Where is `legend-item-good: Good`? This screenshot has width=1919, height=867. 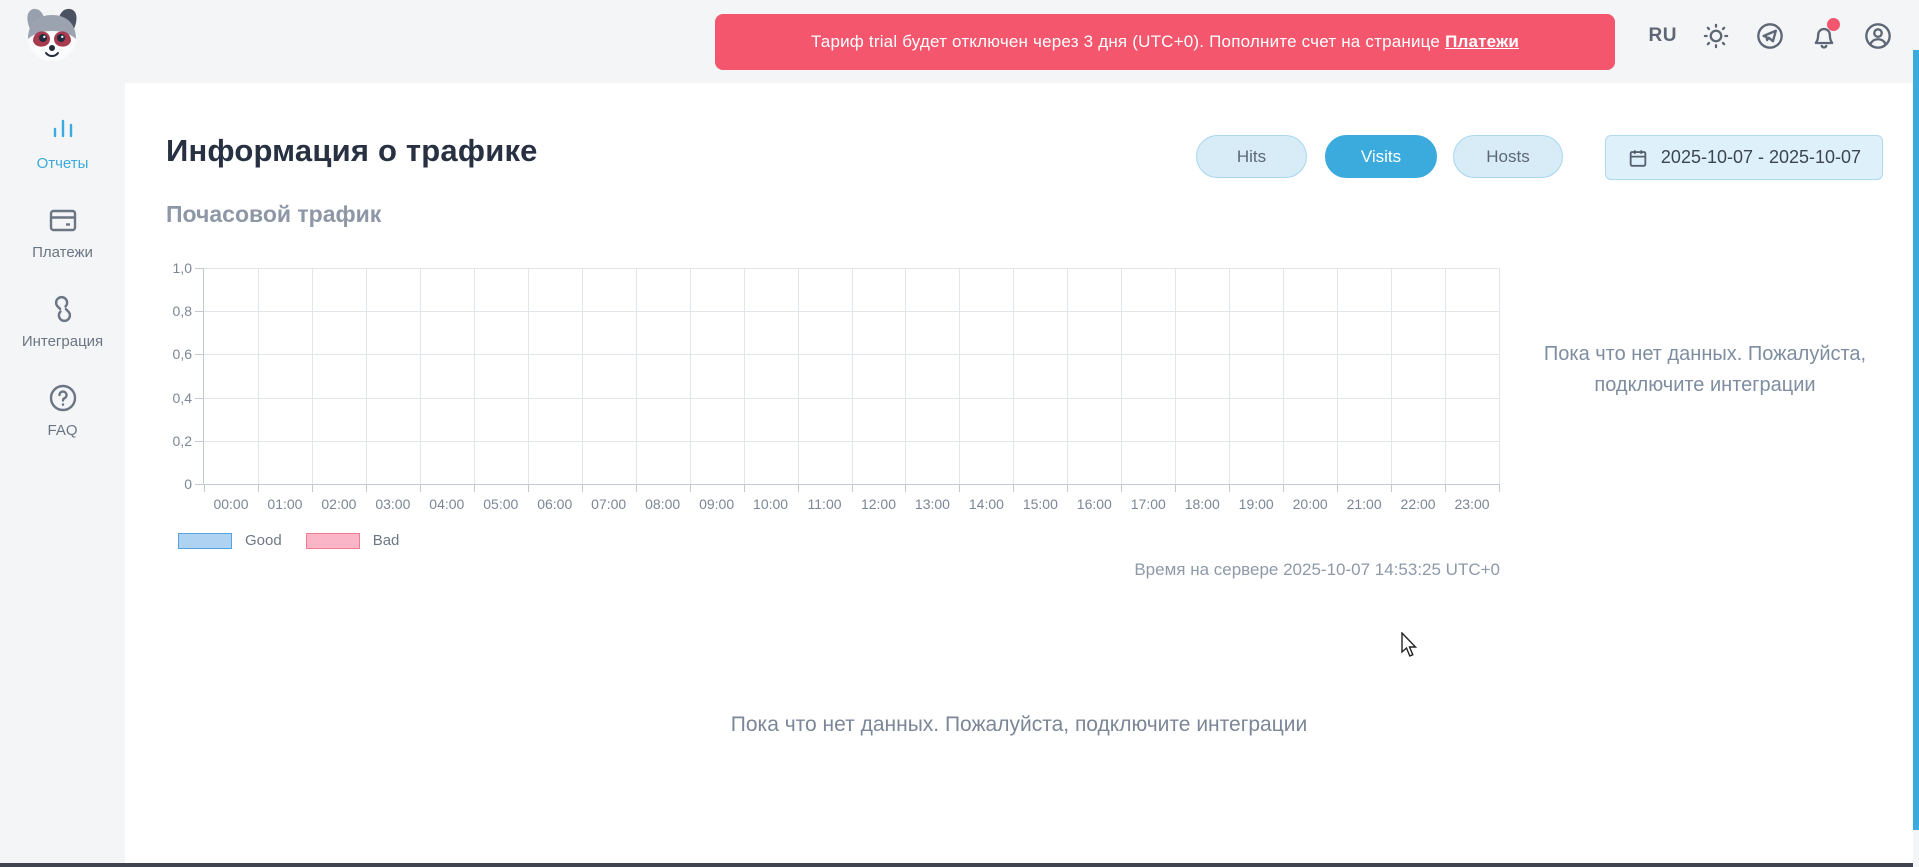
legend-item-good: Good is located at coordinates (230, 540).